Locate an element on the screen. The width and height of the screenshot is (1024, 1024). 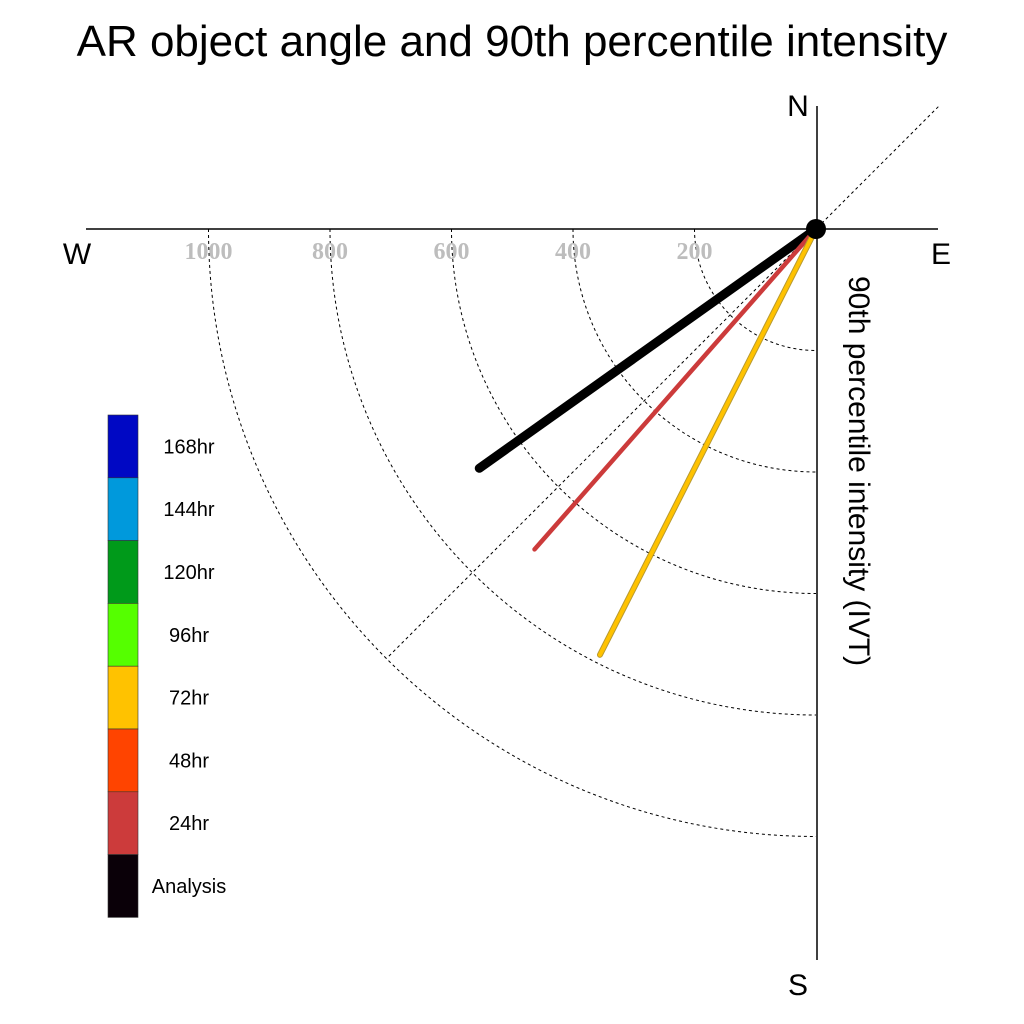
legend-swatch-96hr is located at coordinates (123, 635).